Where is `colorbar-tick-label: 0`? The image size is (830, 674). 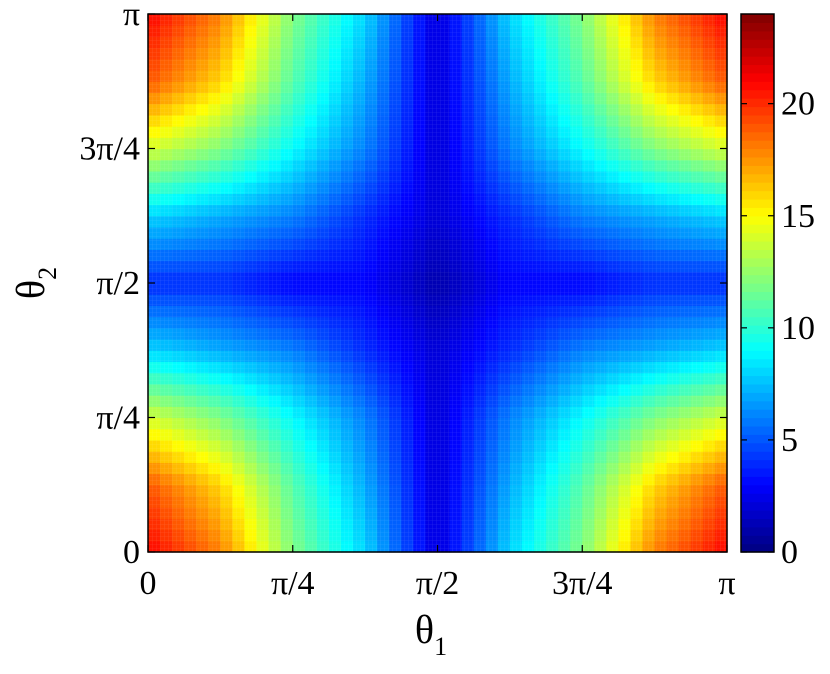
colorbar-tick-label: 0 is located at coordinates (789, 552).